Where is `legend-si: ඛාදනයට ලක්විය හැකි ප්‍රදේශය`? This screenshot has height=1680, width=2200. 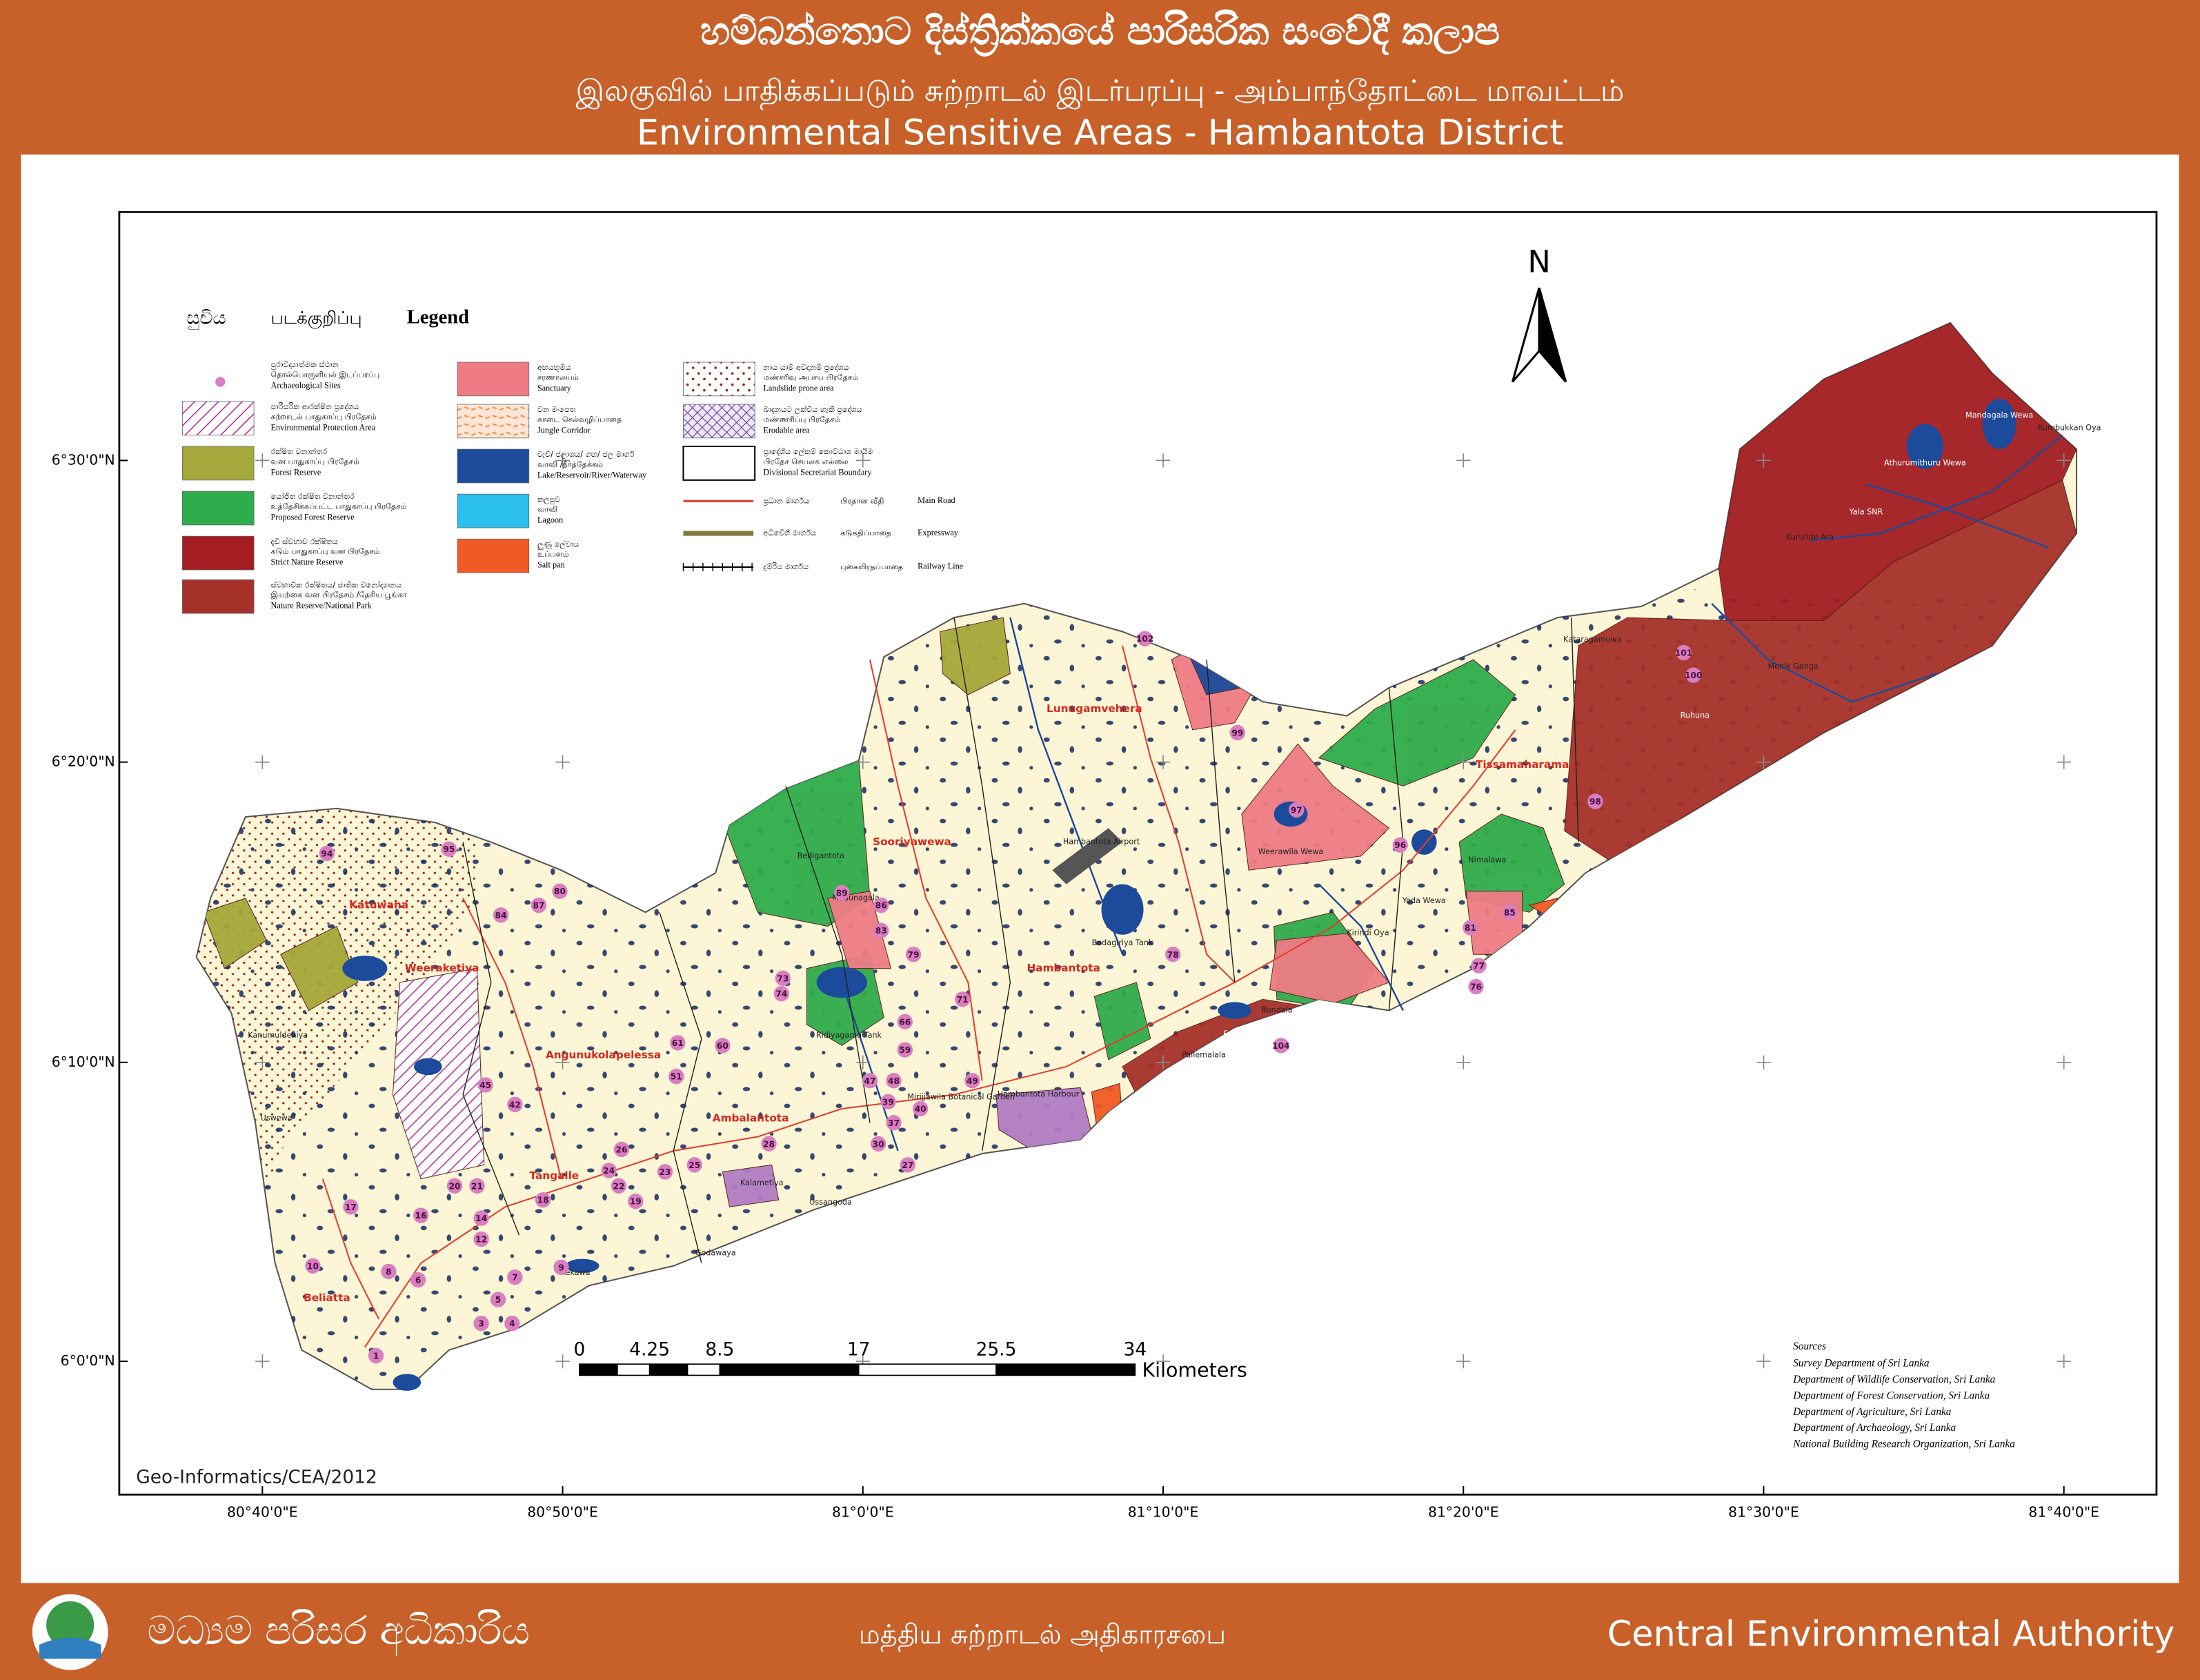
legend-si: ඛාදනයට ලක්විය හැකි ප්‍රදේශය is located at coordinates (812, 409).